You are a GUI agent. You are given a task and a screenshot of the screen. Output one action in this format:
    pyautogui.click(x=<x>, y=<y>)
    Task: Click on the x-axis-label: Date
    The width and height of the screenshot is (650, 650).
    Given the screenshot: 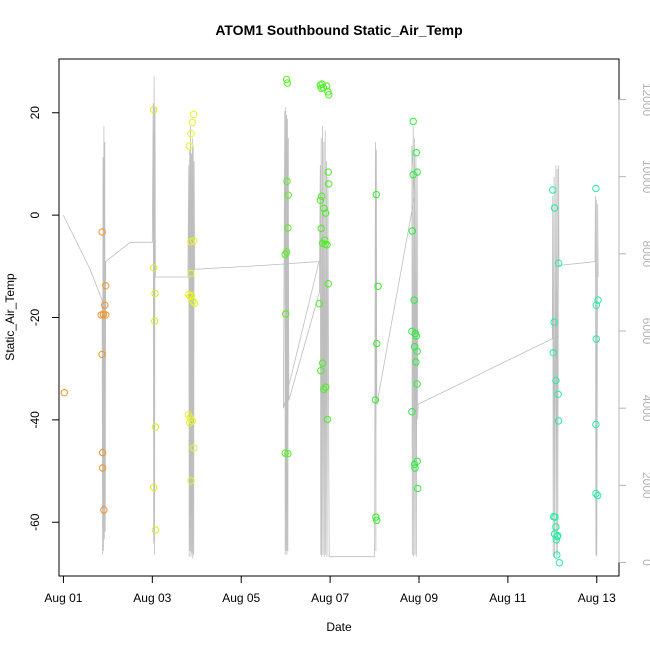 What is the action you would take?
    pyautogui.click(x=339, y=627)
    